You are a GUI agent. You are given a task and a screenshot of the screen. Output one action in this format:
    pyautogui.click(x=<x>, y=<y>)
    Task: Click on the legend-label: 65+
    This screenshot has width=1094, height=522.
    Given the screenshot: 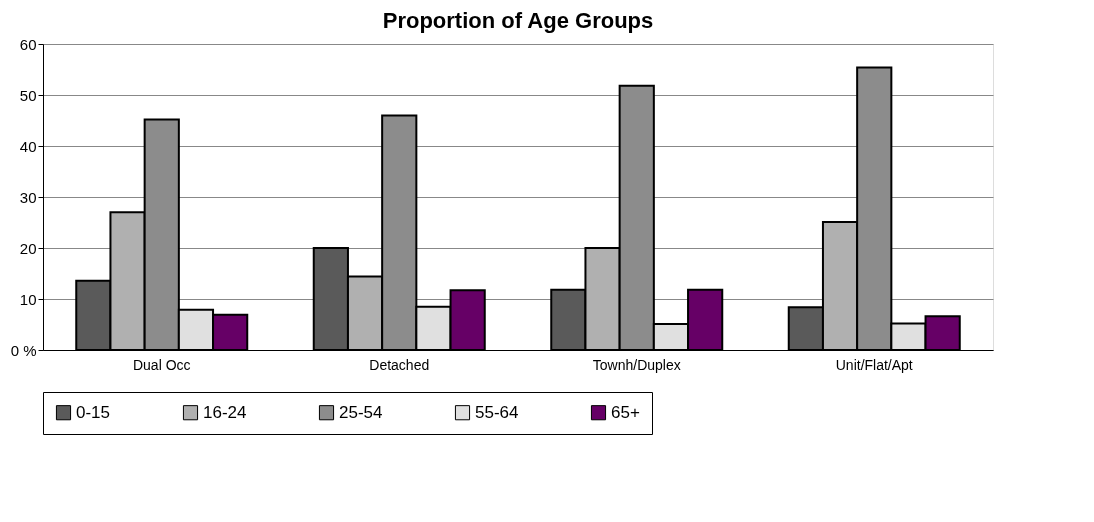 What is the action you would take?
    pyautogui.click(x=625, y=412)
    